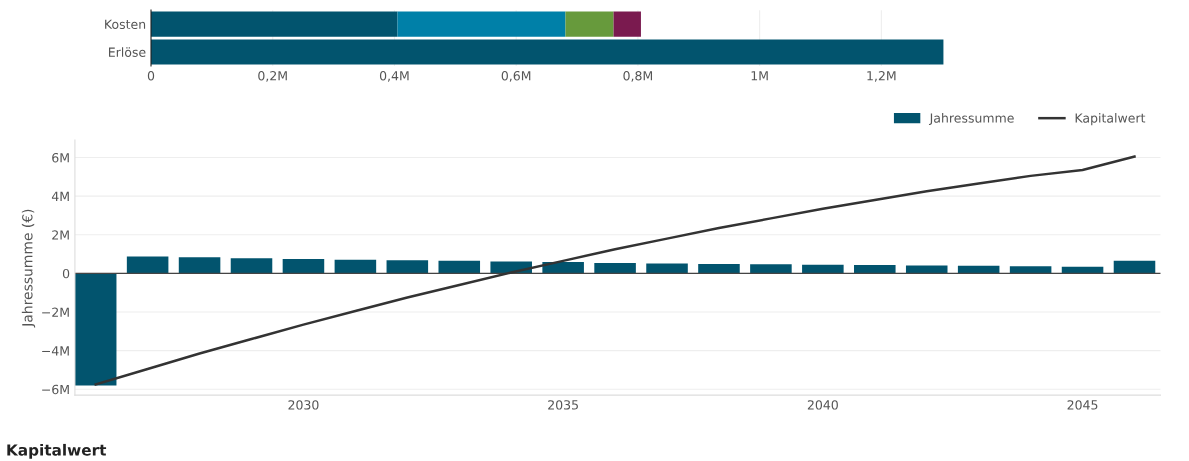 This screenshot has width=1189, height=461. Describe the element at coordinates (151, 76) in the screenshot. I see `x-tick-label: 0` at that location.